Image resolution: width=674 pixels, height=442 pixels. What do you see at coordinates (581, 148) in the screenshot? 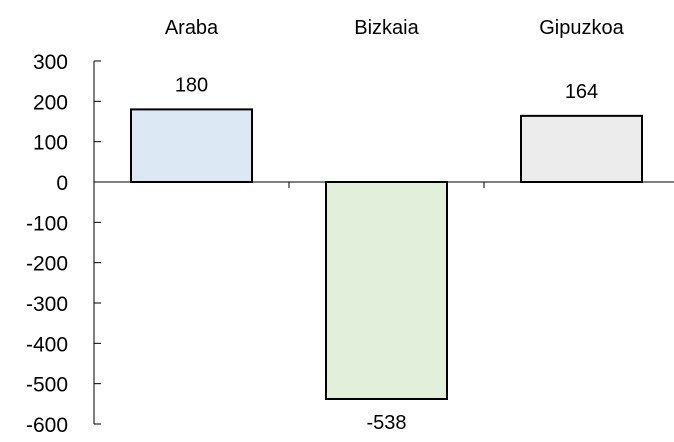
I see `bar-gipuzkoa` at bounding box center [581, 148].